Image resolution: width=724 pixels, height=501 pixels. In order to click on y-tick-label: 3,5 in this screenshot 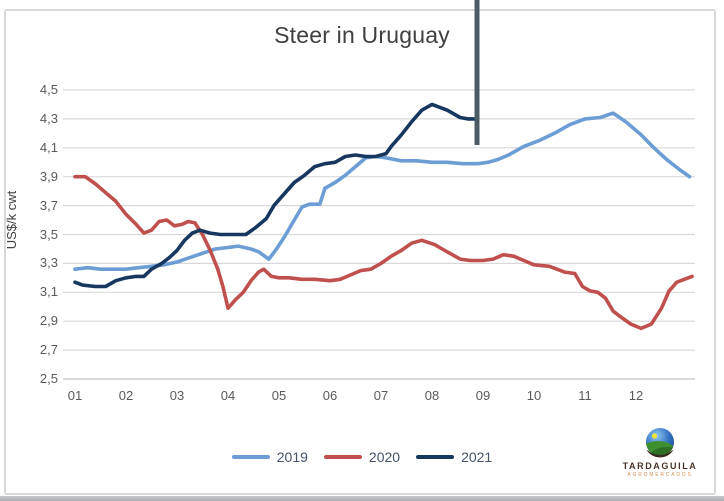, I will do `click(48, 234)`.